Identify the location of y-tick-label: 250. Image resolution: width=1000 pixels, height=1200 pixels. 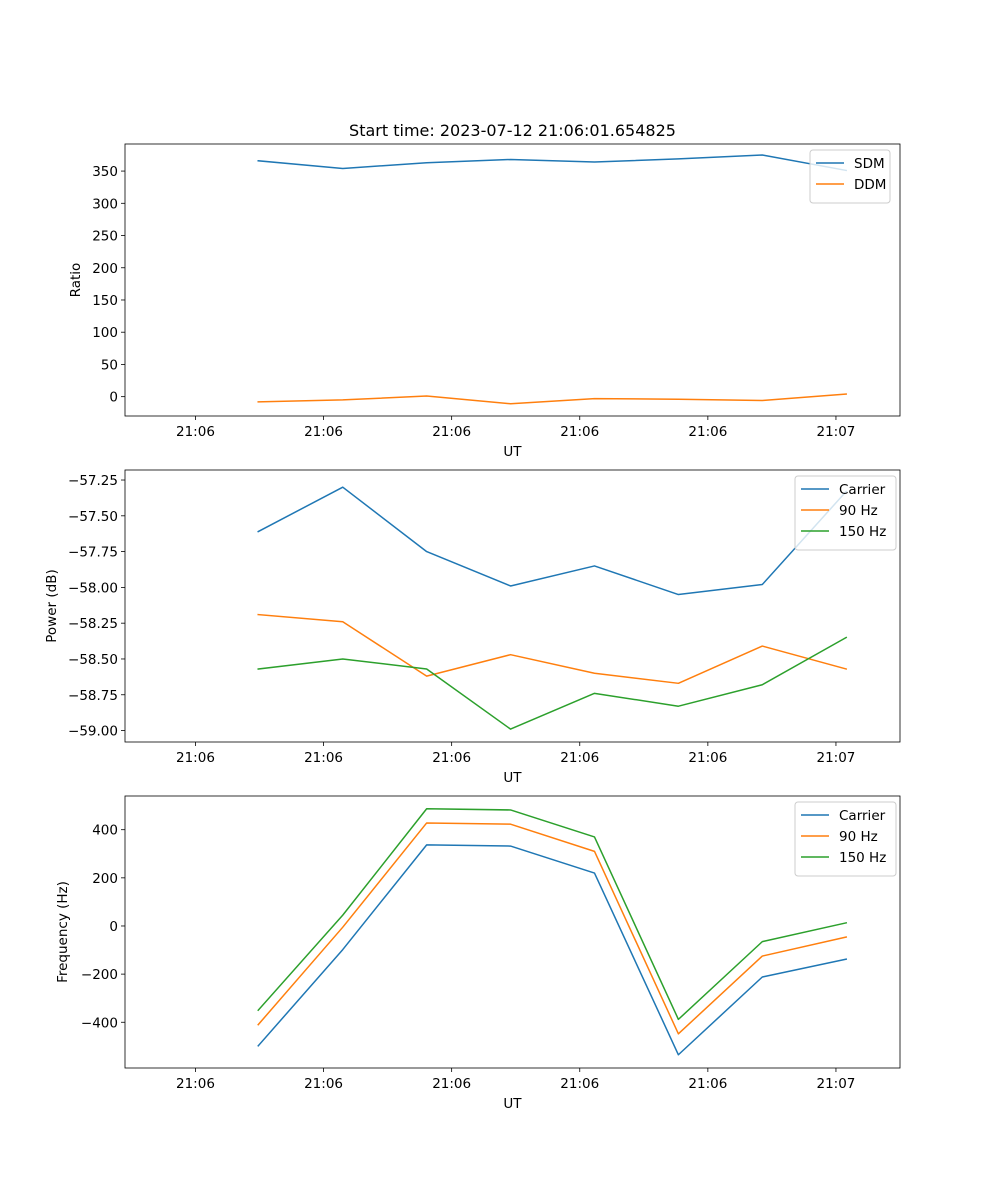
(105, 237).